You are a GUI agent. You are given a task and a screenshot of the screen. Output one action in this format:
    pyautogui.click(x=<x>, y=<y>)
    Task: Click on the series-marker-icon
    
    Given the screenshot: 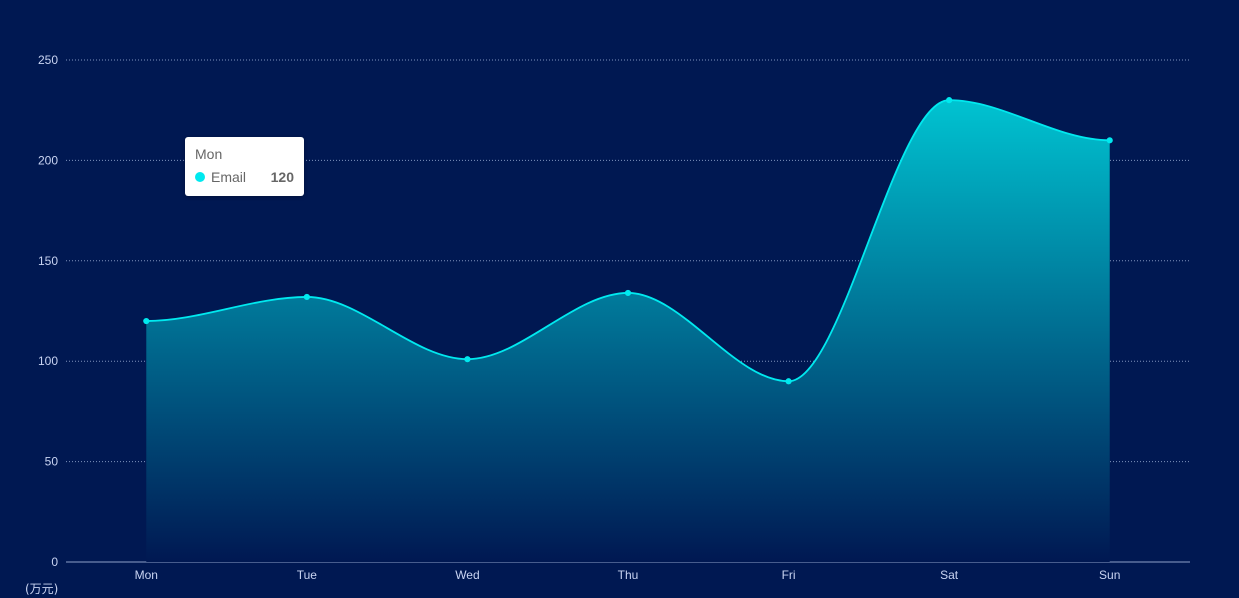 What is the action you would take?
    pyautogui.click(x=200, y=177)
    